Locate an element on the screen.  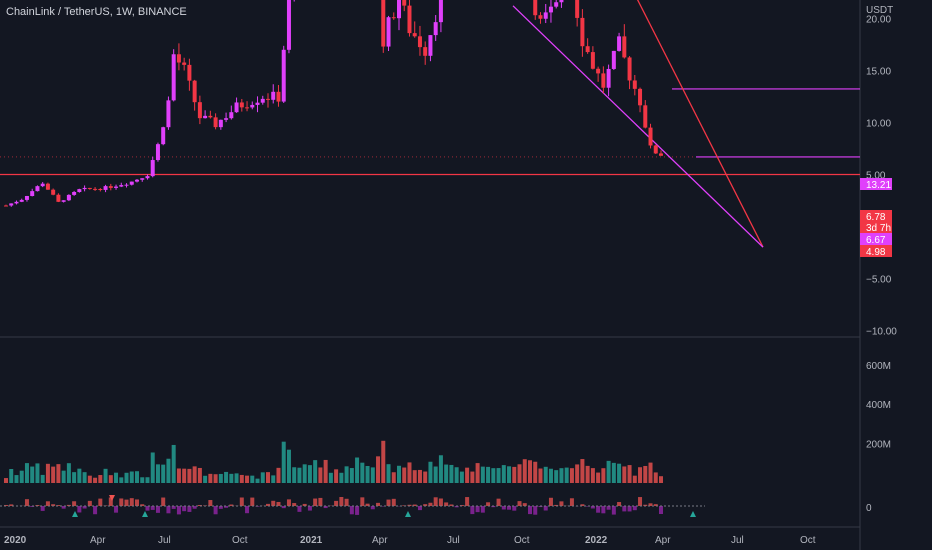
price-tag-label: 6.78 is located at coordinates (876, 217).